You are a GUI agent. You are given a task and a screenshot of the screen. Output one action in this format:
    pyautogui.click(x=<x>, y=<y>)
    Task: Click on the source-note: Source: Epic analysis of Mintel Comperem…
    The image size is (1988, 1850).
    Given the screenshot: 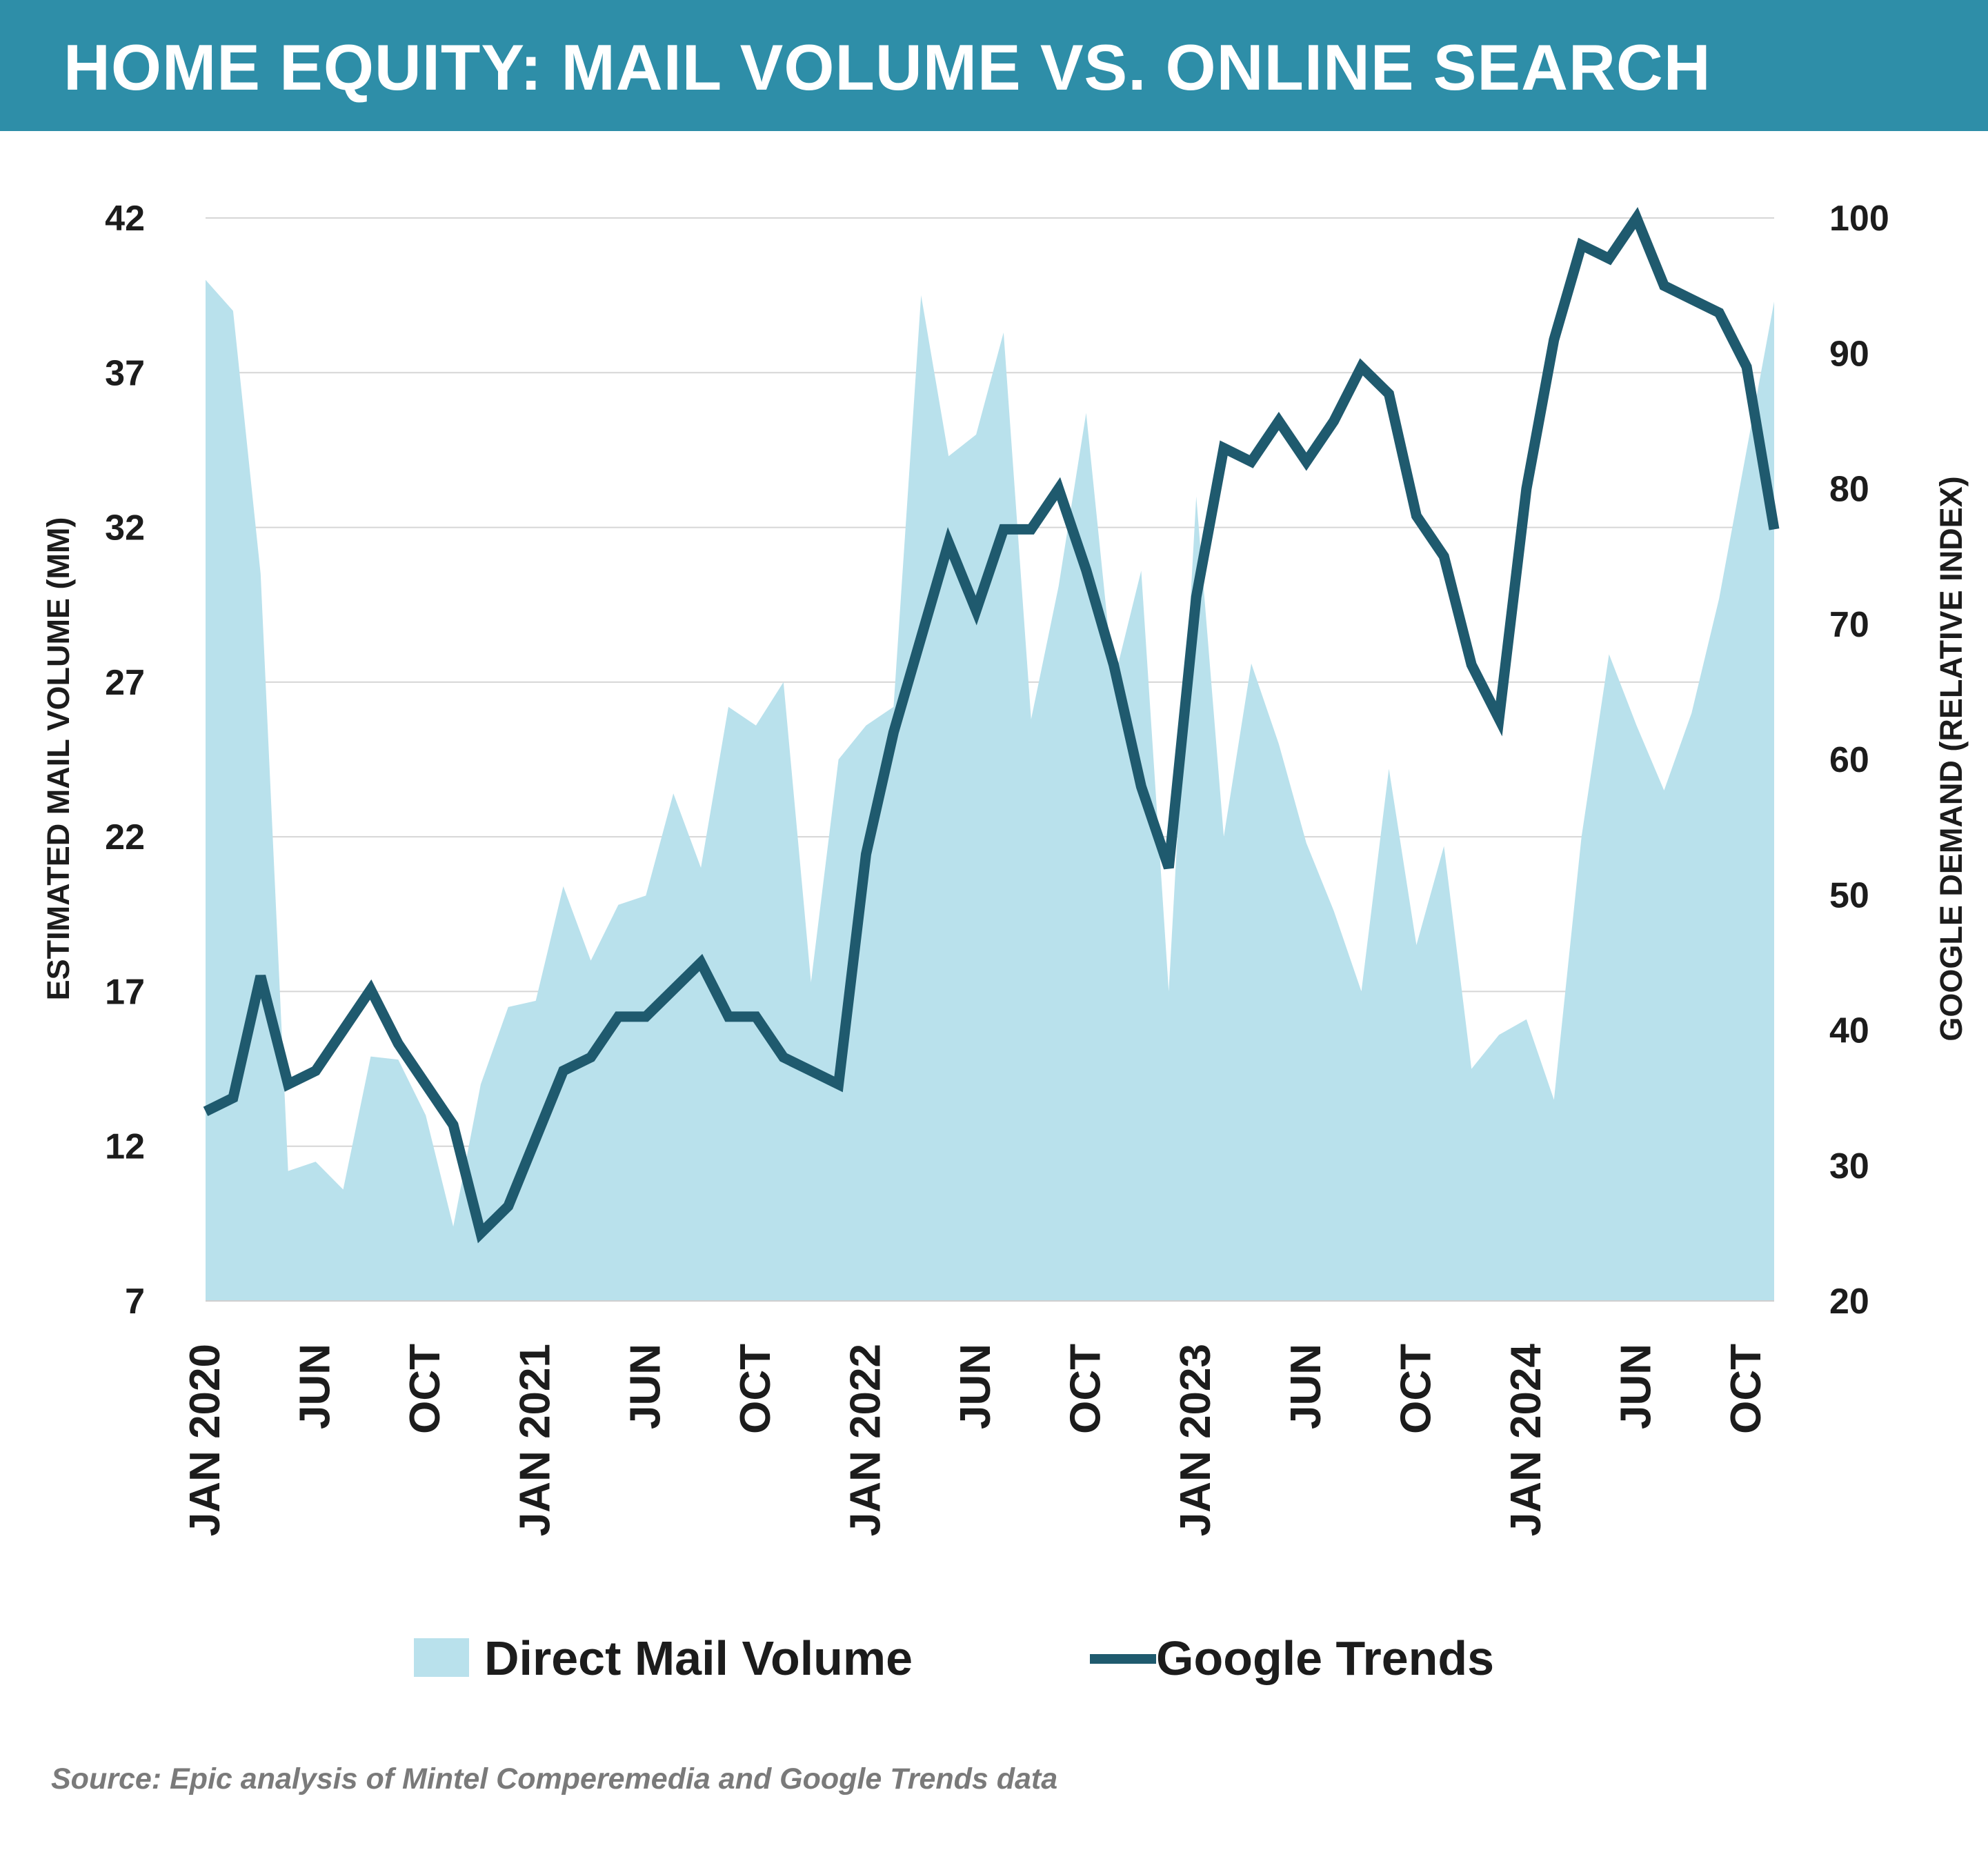 What is the action you would take?
    pyautogui.click(x=554, y=1779)
    